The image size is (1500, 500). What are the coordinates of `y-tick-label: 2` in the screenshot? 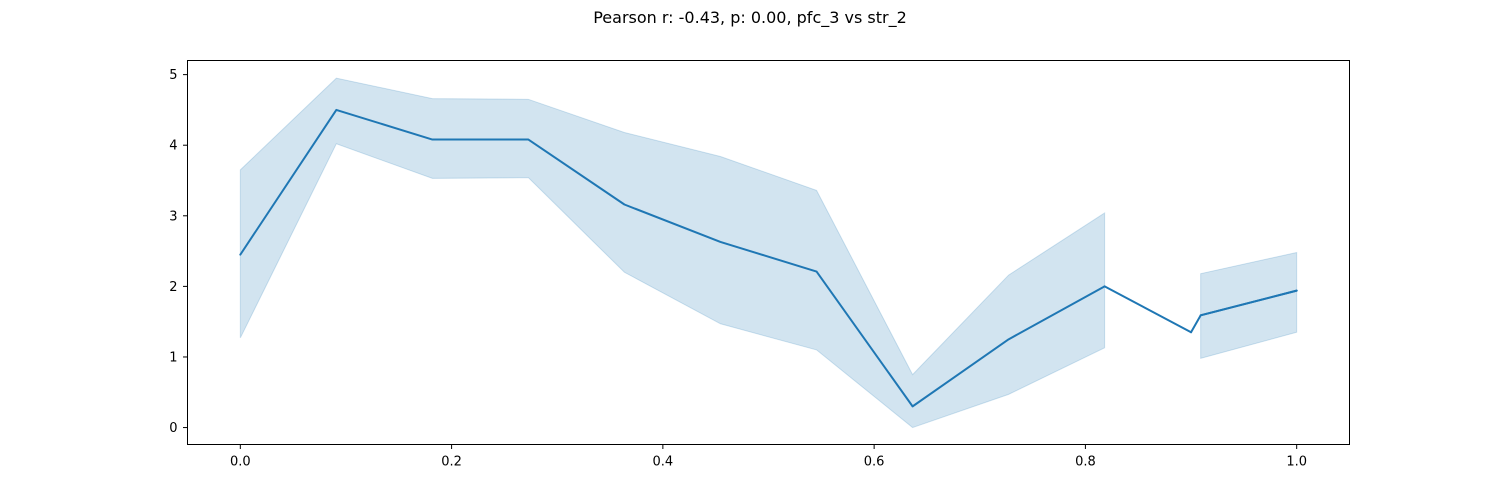 It's located at (173, 287).